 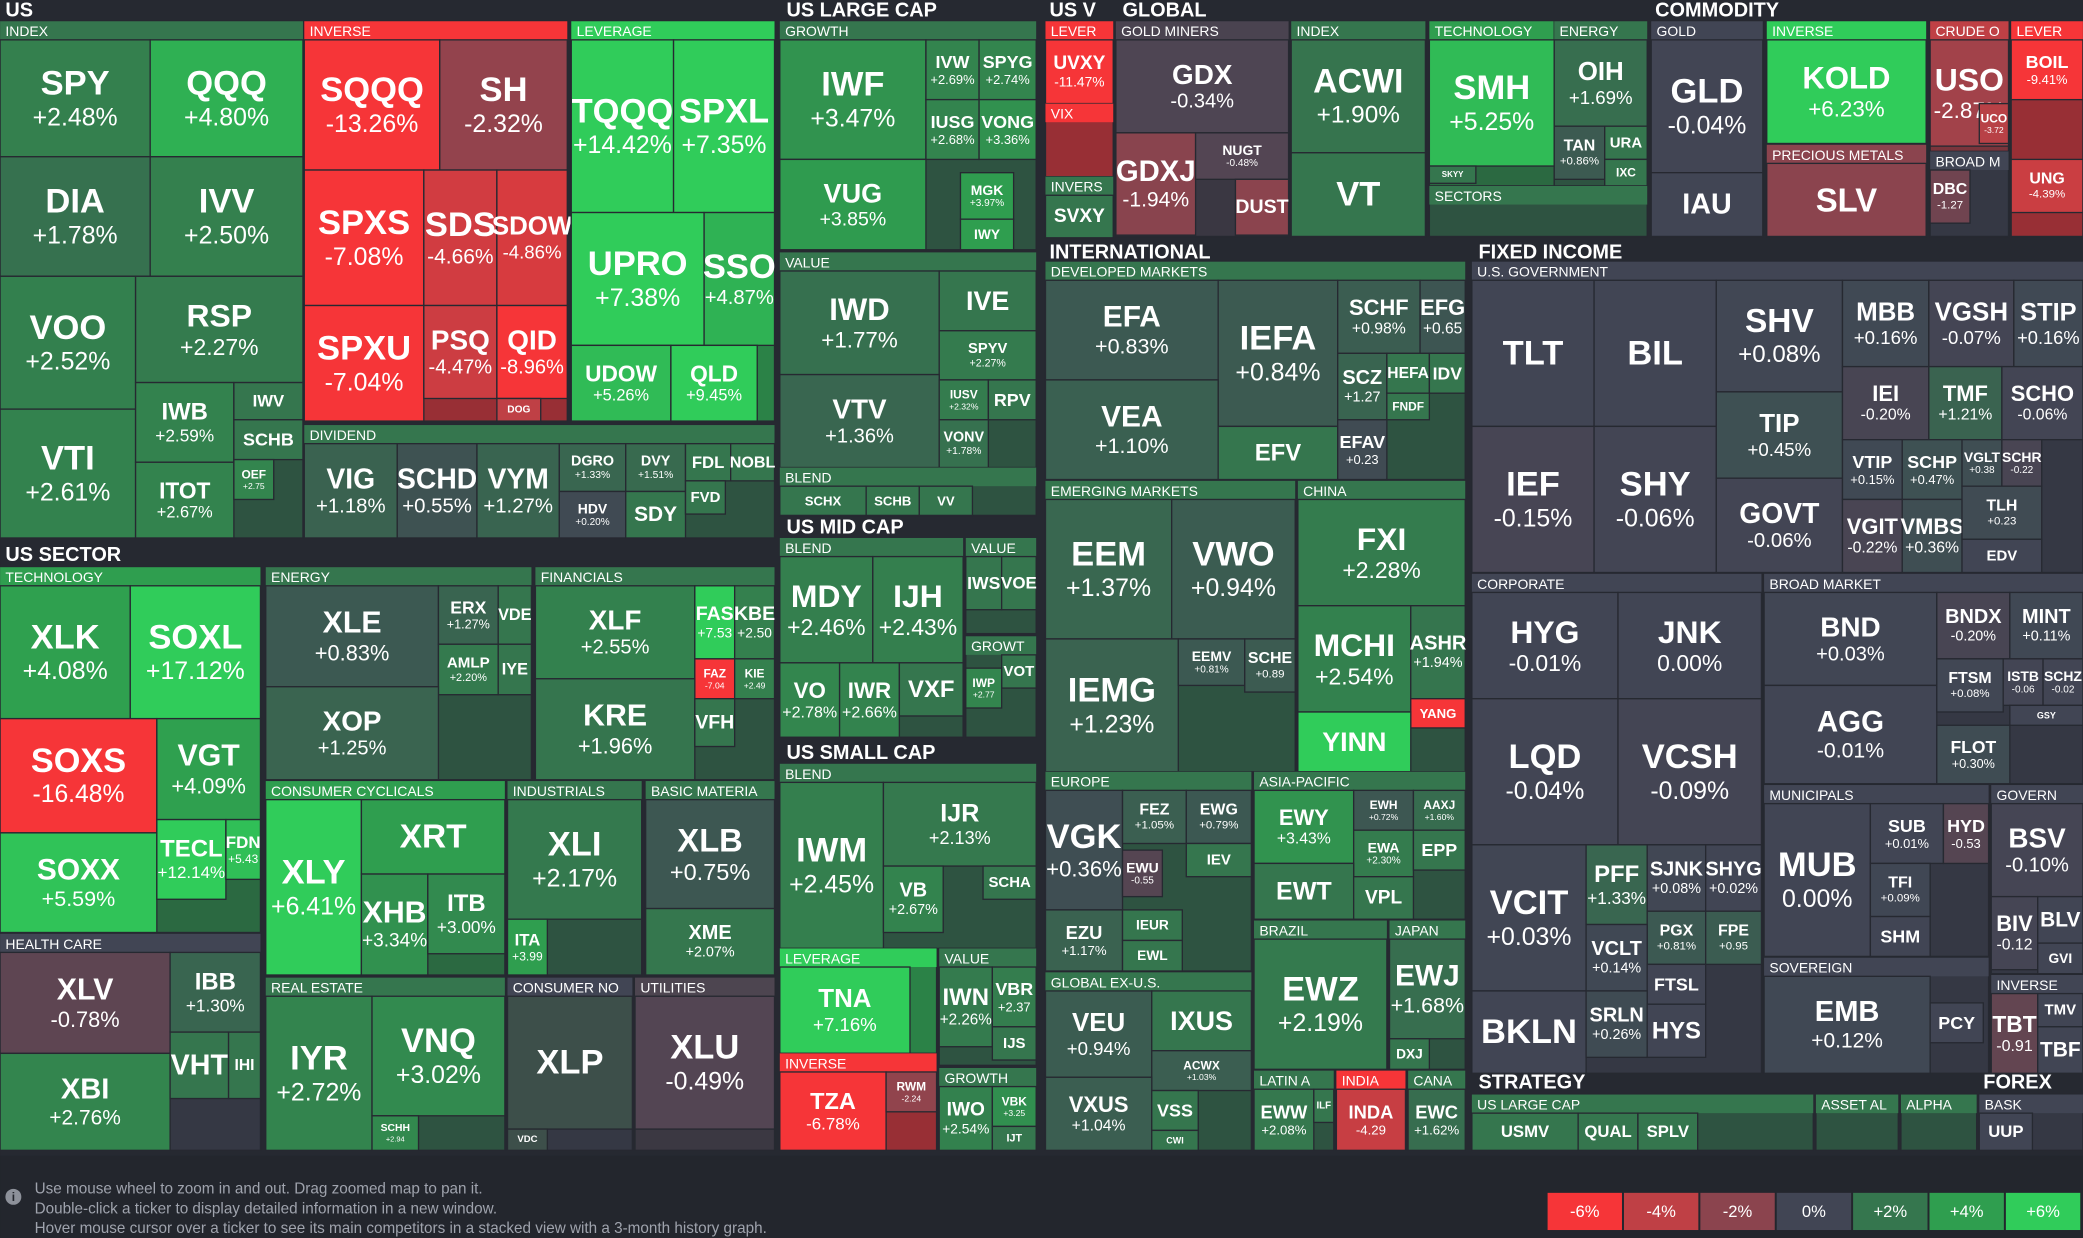 What do you see at coordinates (1323, 1105) in the screenshot?
I see `ticker: ILF` at bounding box center [1323, 1105].